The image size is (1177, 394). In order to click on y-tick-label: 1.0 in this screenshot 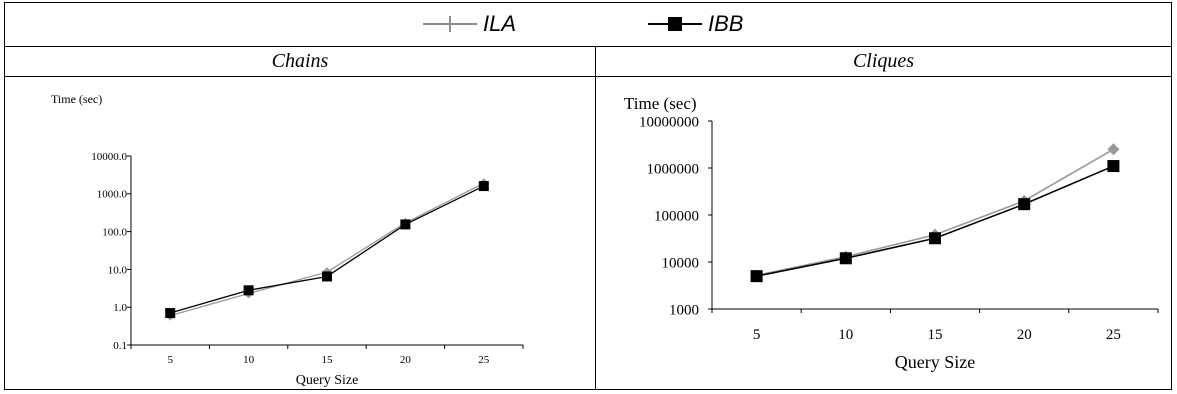, I will do `click(120, 308)`.